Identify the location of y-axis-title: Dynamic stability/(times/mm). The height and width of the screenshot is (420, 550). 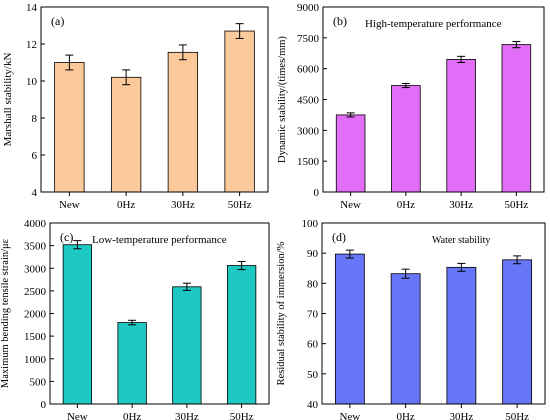
(282, 99).